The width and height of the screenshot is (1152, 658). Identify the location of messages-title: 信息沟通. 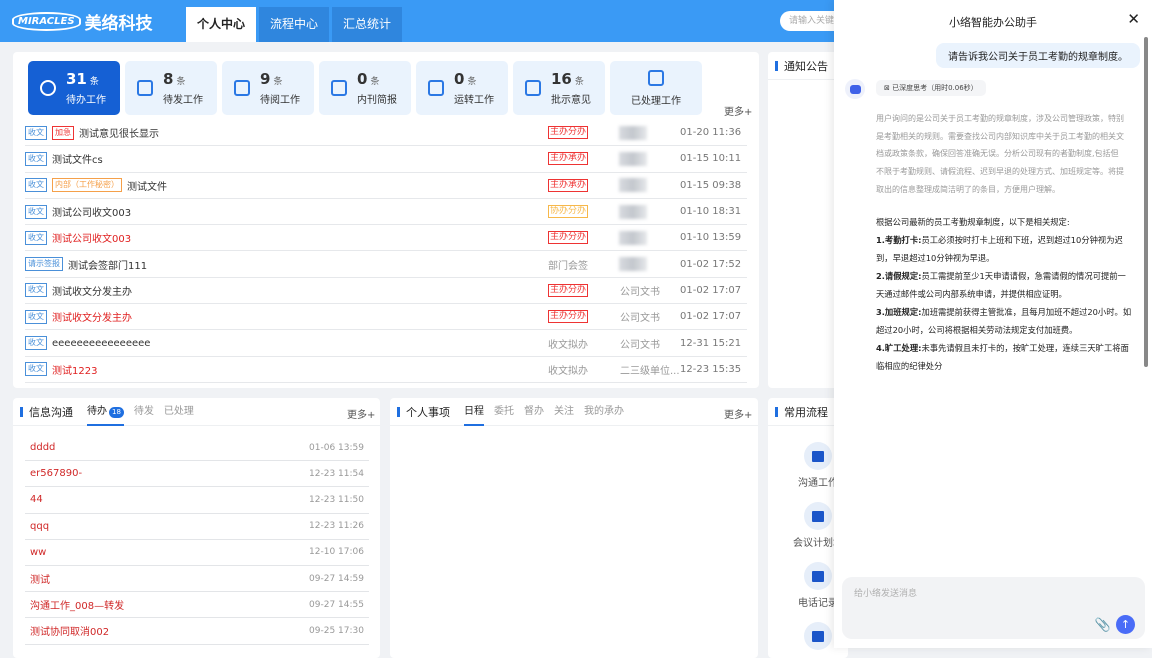
(51, 412).